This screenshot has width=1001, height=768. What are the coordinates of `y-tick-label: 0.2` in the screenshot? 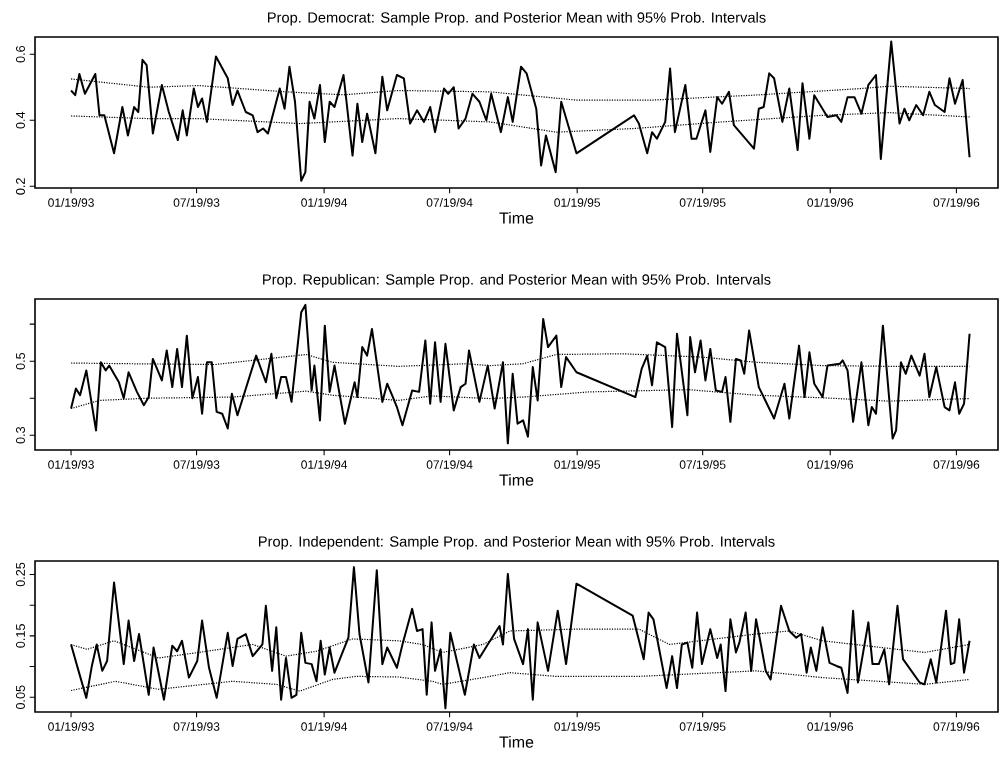 It's located at (20, 186).